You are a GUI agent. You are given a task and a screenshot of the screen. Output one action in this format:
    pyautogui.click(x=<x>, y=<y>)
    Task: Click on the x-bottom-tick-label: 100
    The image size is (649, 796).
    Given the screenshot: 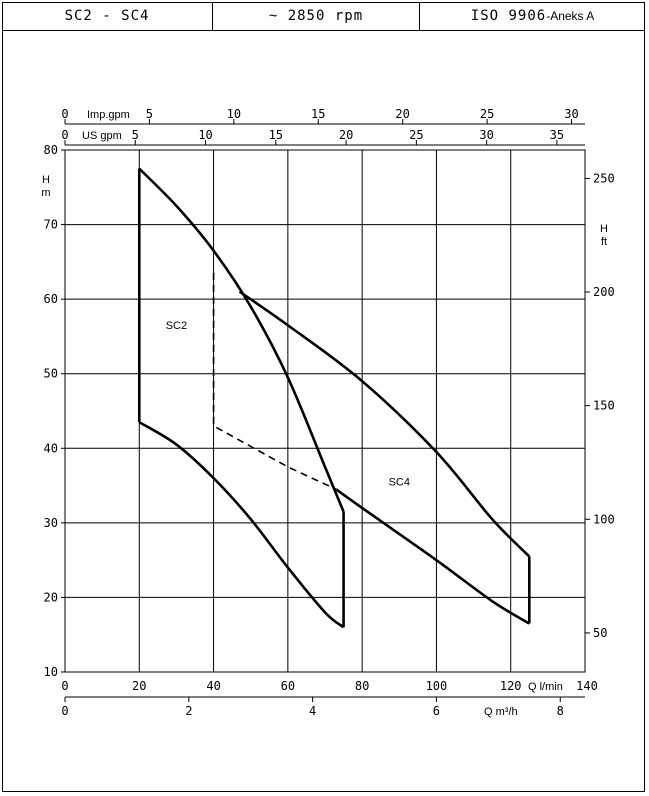 What is the action you would take?
    pyautogui.click(x=437, y=686)
    